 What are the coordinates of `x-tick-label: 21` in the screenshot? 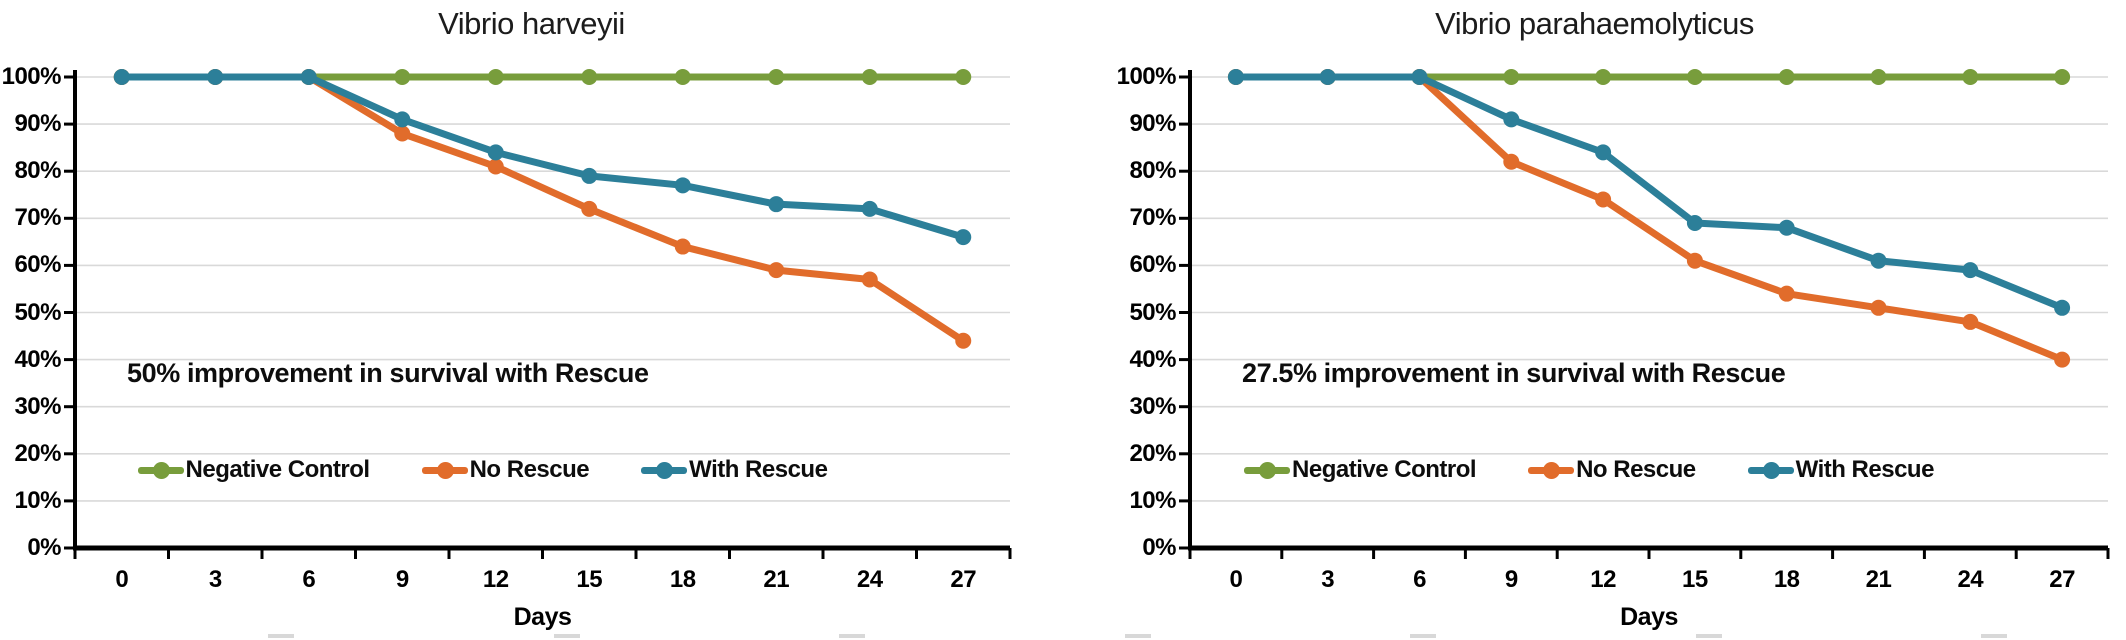 It's located at (1878, 579).